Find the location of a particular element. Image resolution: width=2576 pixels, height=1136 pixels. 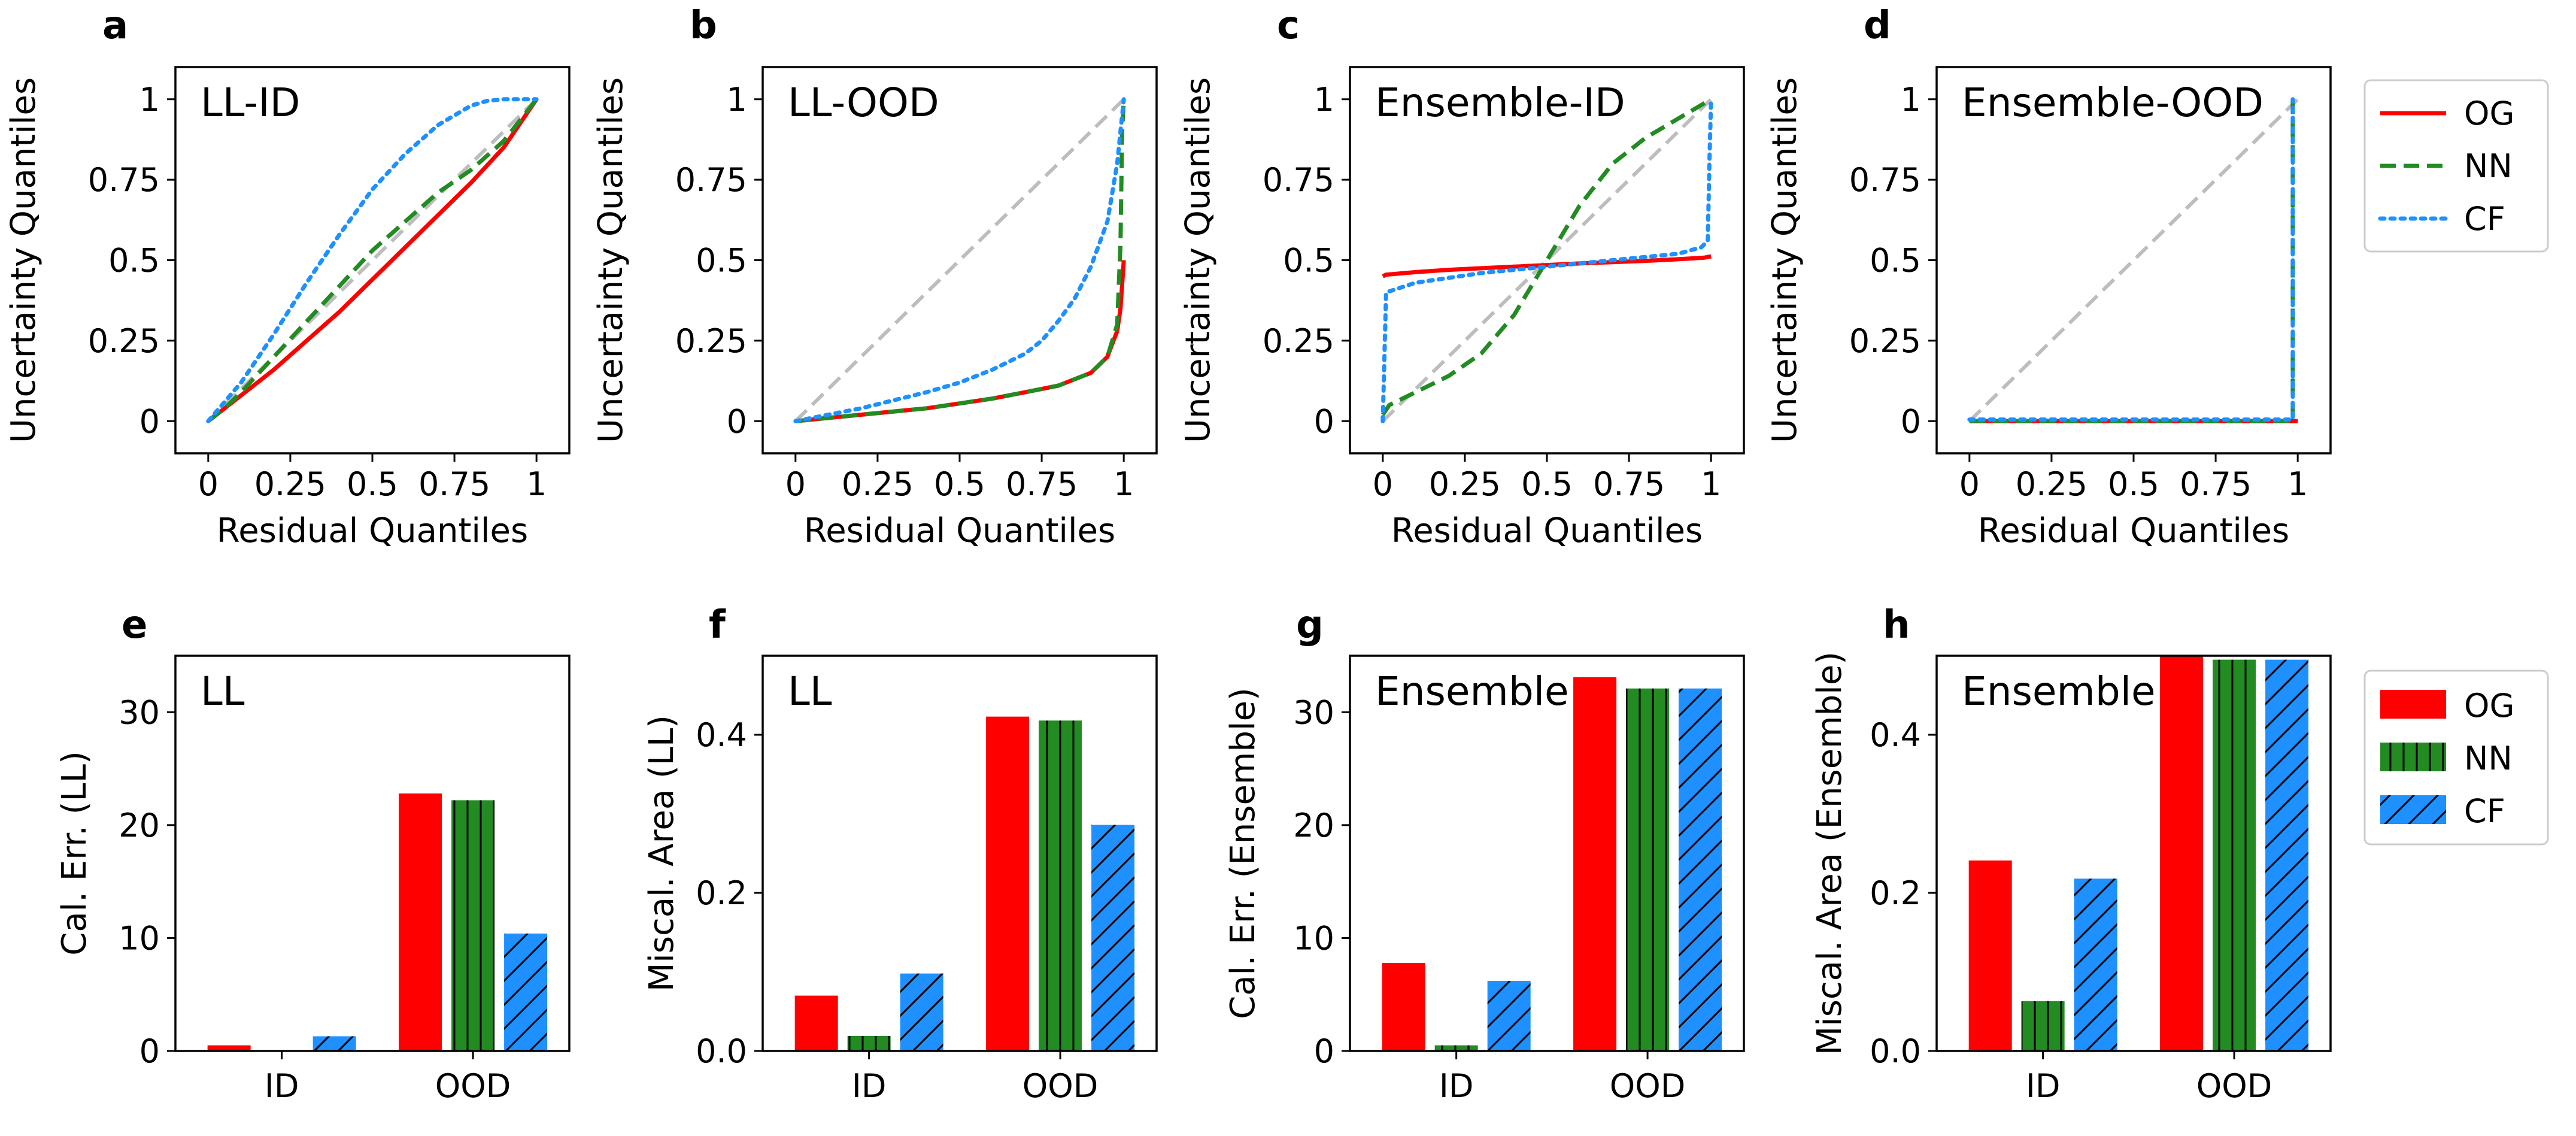

legend-swatch-og is located at coordinates (2413, 704).